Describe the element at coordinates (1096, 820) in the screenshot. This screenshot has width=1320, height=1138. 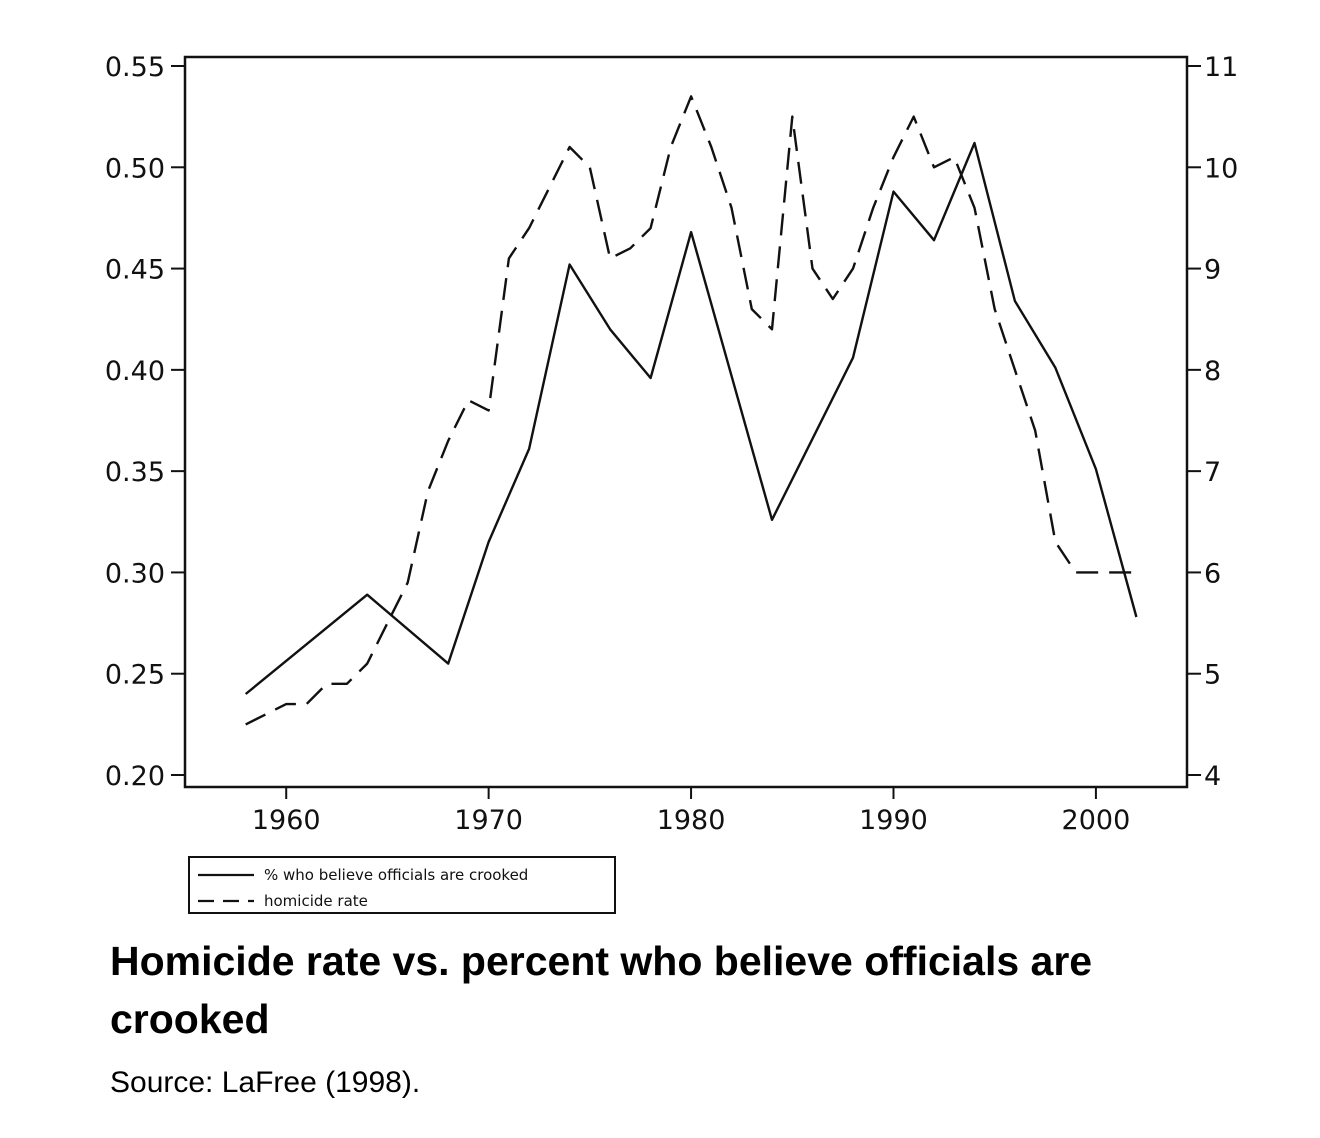
I see `x-tick-label: 2000` at that location.